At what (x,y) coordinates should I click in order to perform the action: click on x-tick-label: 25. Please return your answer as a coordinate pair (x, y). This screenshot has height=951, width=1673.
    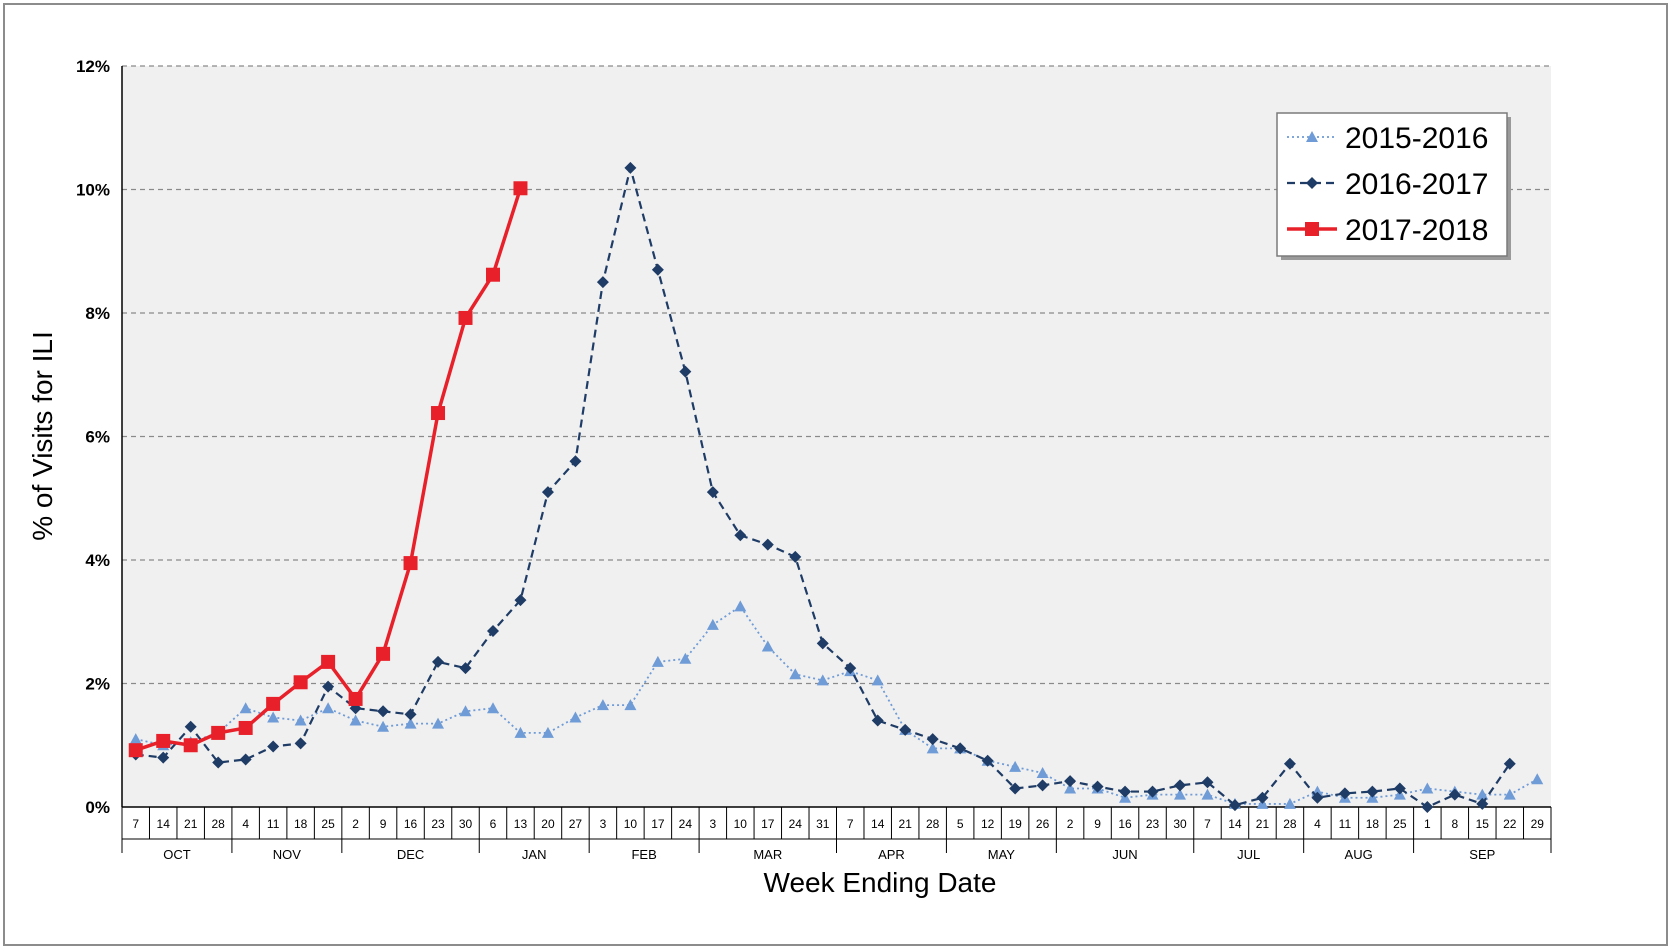
    Looking at the image, I should click on (1400, 824).